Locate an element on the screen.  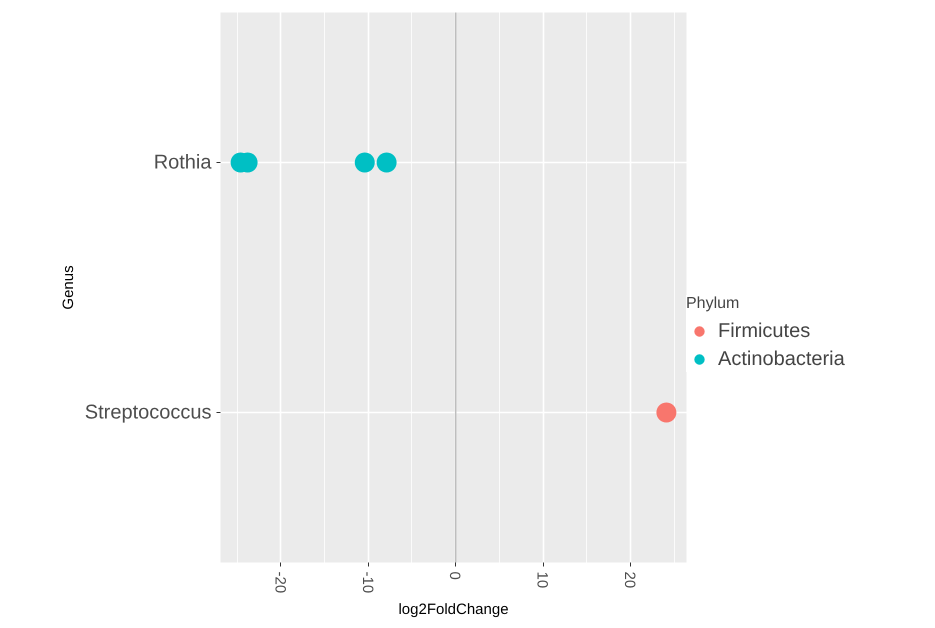
y-tick-label: Streptococcus is located at coordinates (148, 413).